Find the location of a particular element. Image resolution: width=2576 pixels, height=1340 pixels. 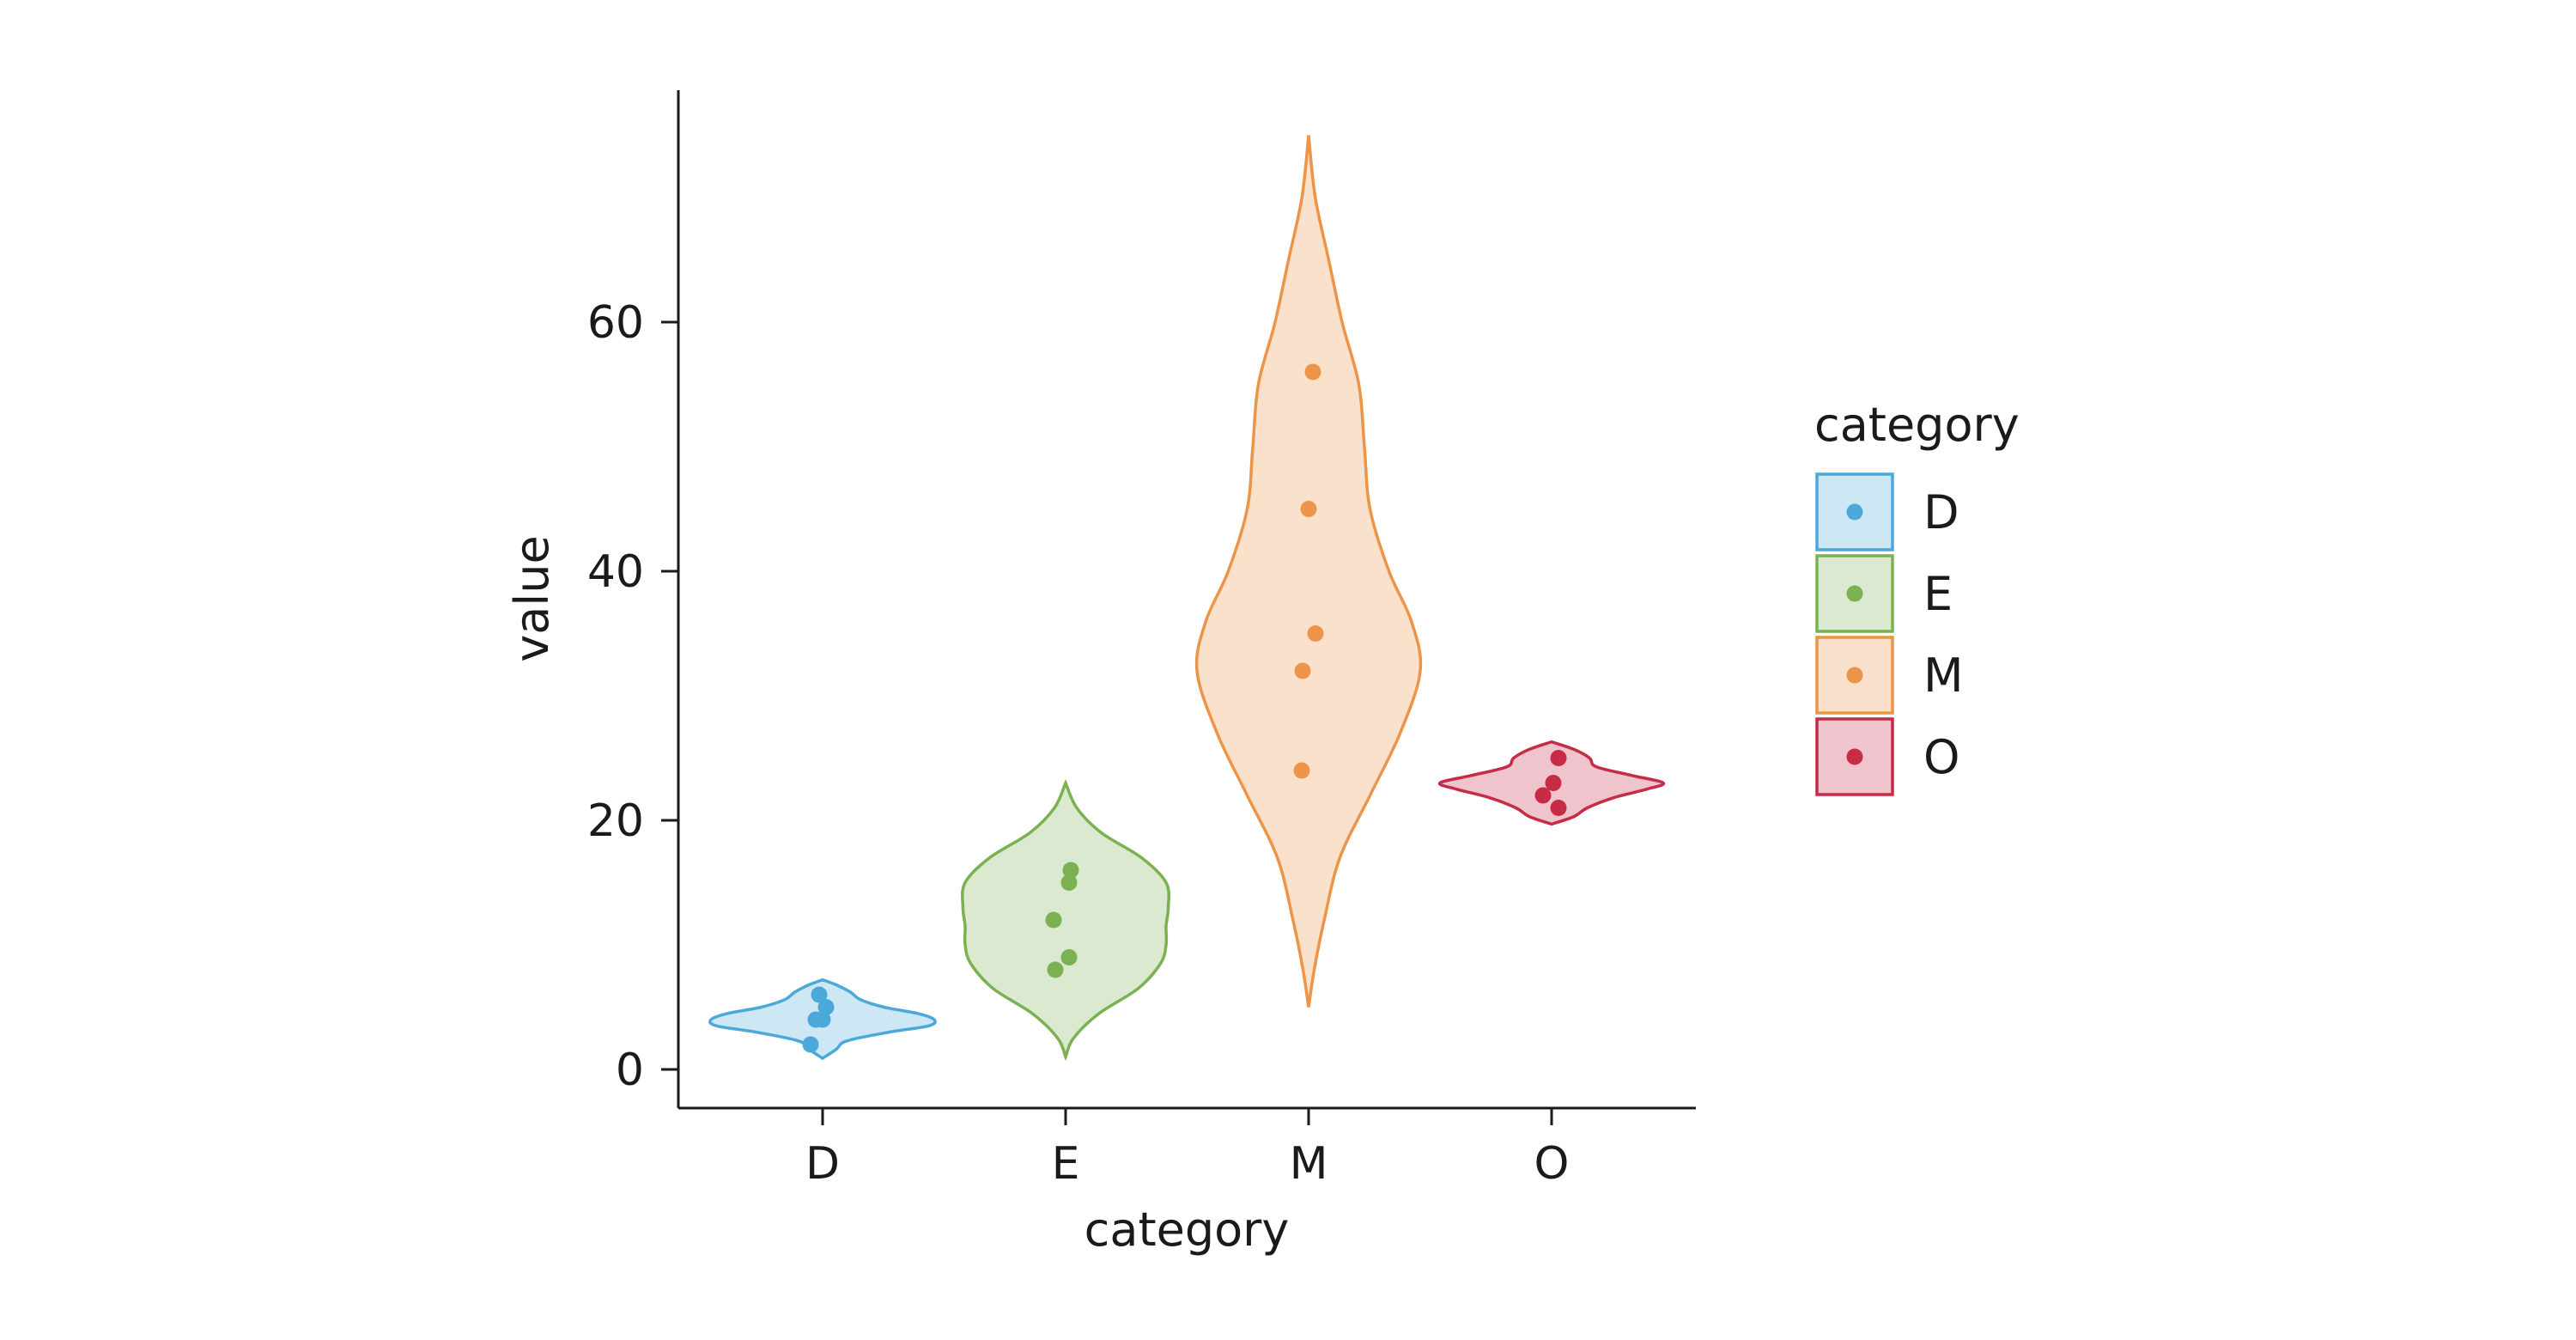

x-tick-label-D: D is located at coordinates (823, 1164).